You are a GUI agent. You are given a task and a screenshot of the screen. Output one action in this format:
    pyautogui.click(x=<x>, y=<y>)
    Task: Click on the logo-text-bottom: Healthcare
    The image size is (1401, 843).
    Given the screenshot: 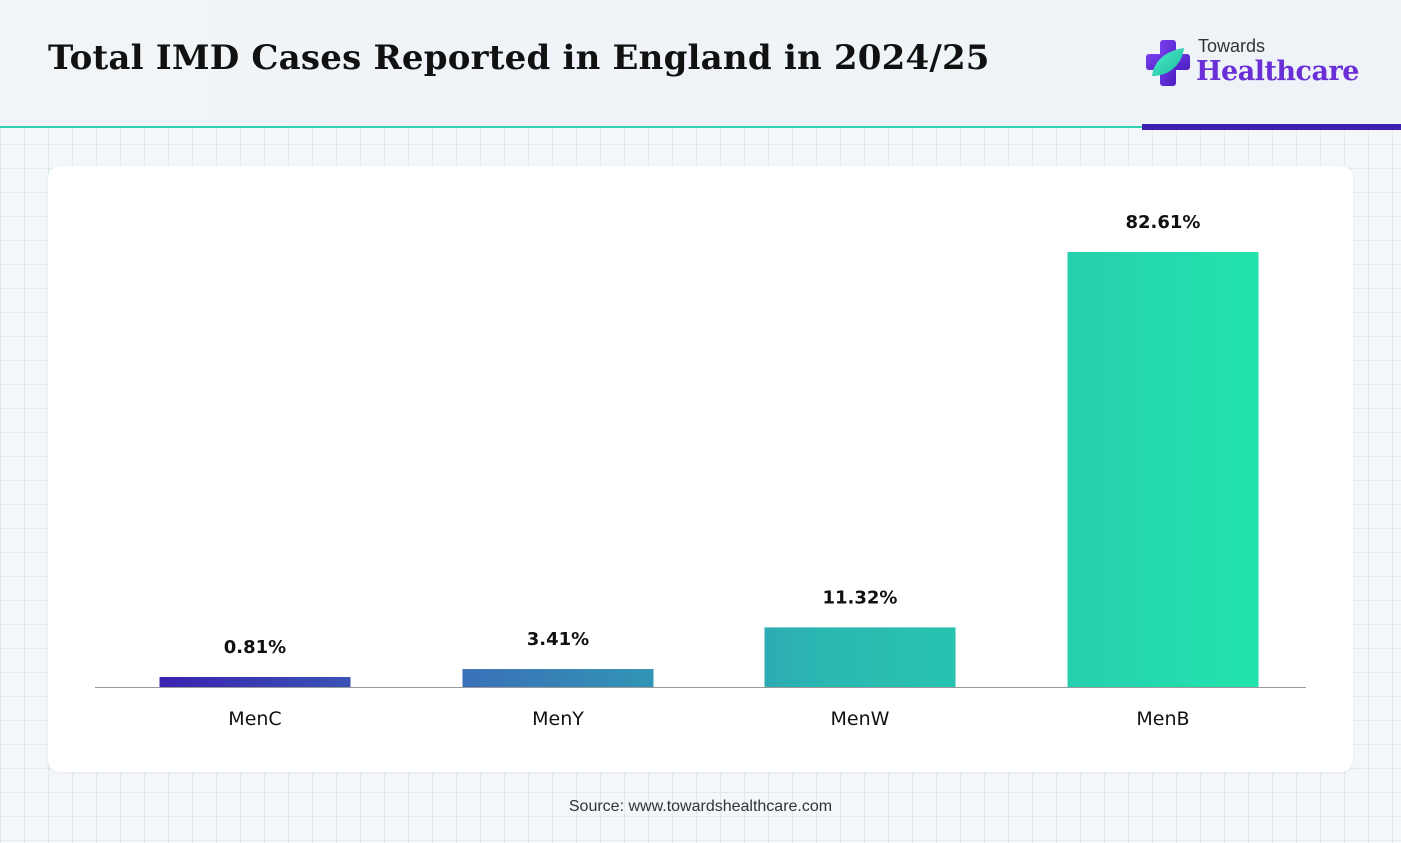 What is the action you would take?
    pyautogui.click(x=1277, y=71)
    